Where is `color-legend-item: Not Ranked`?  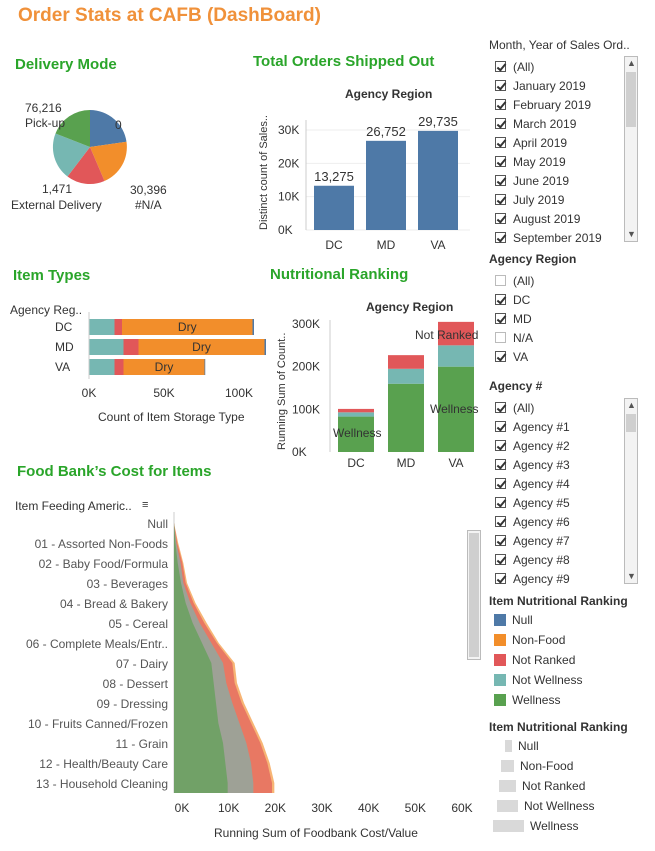 color-legend-item: Not Ranked is located at coordinates (534, 660).